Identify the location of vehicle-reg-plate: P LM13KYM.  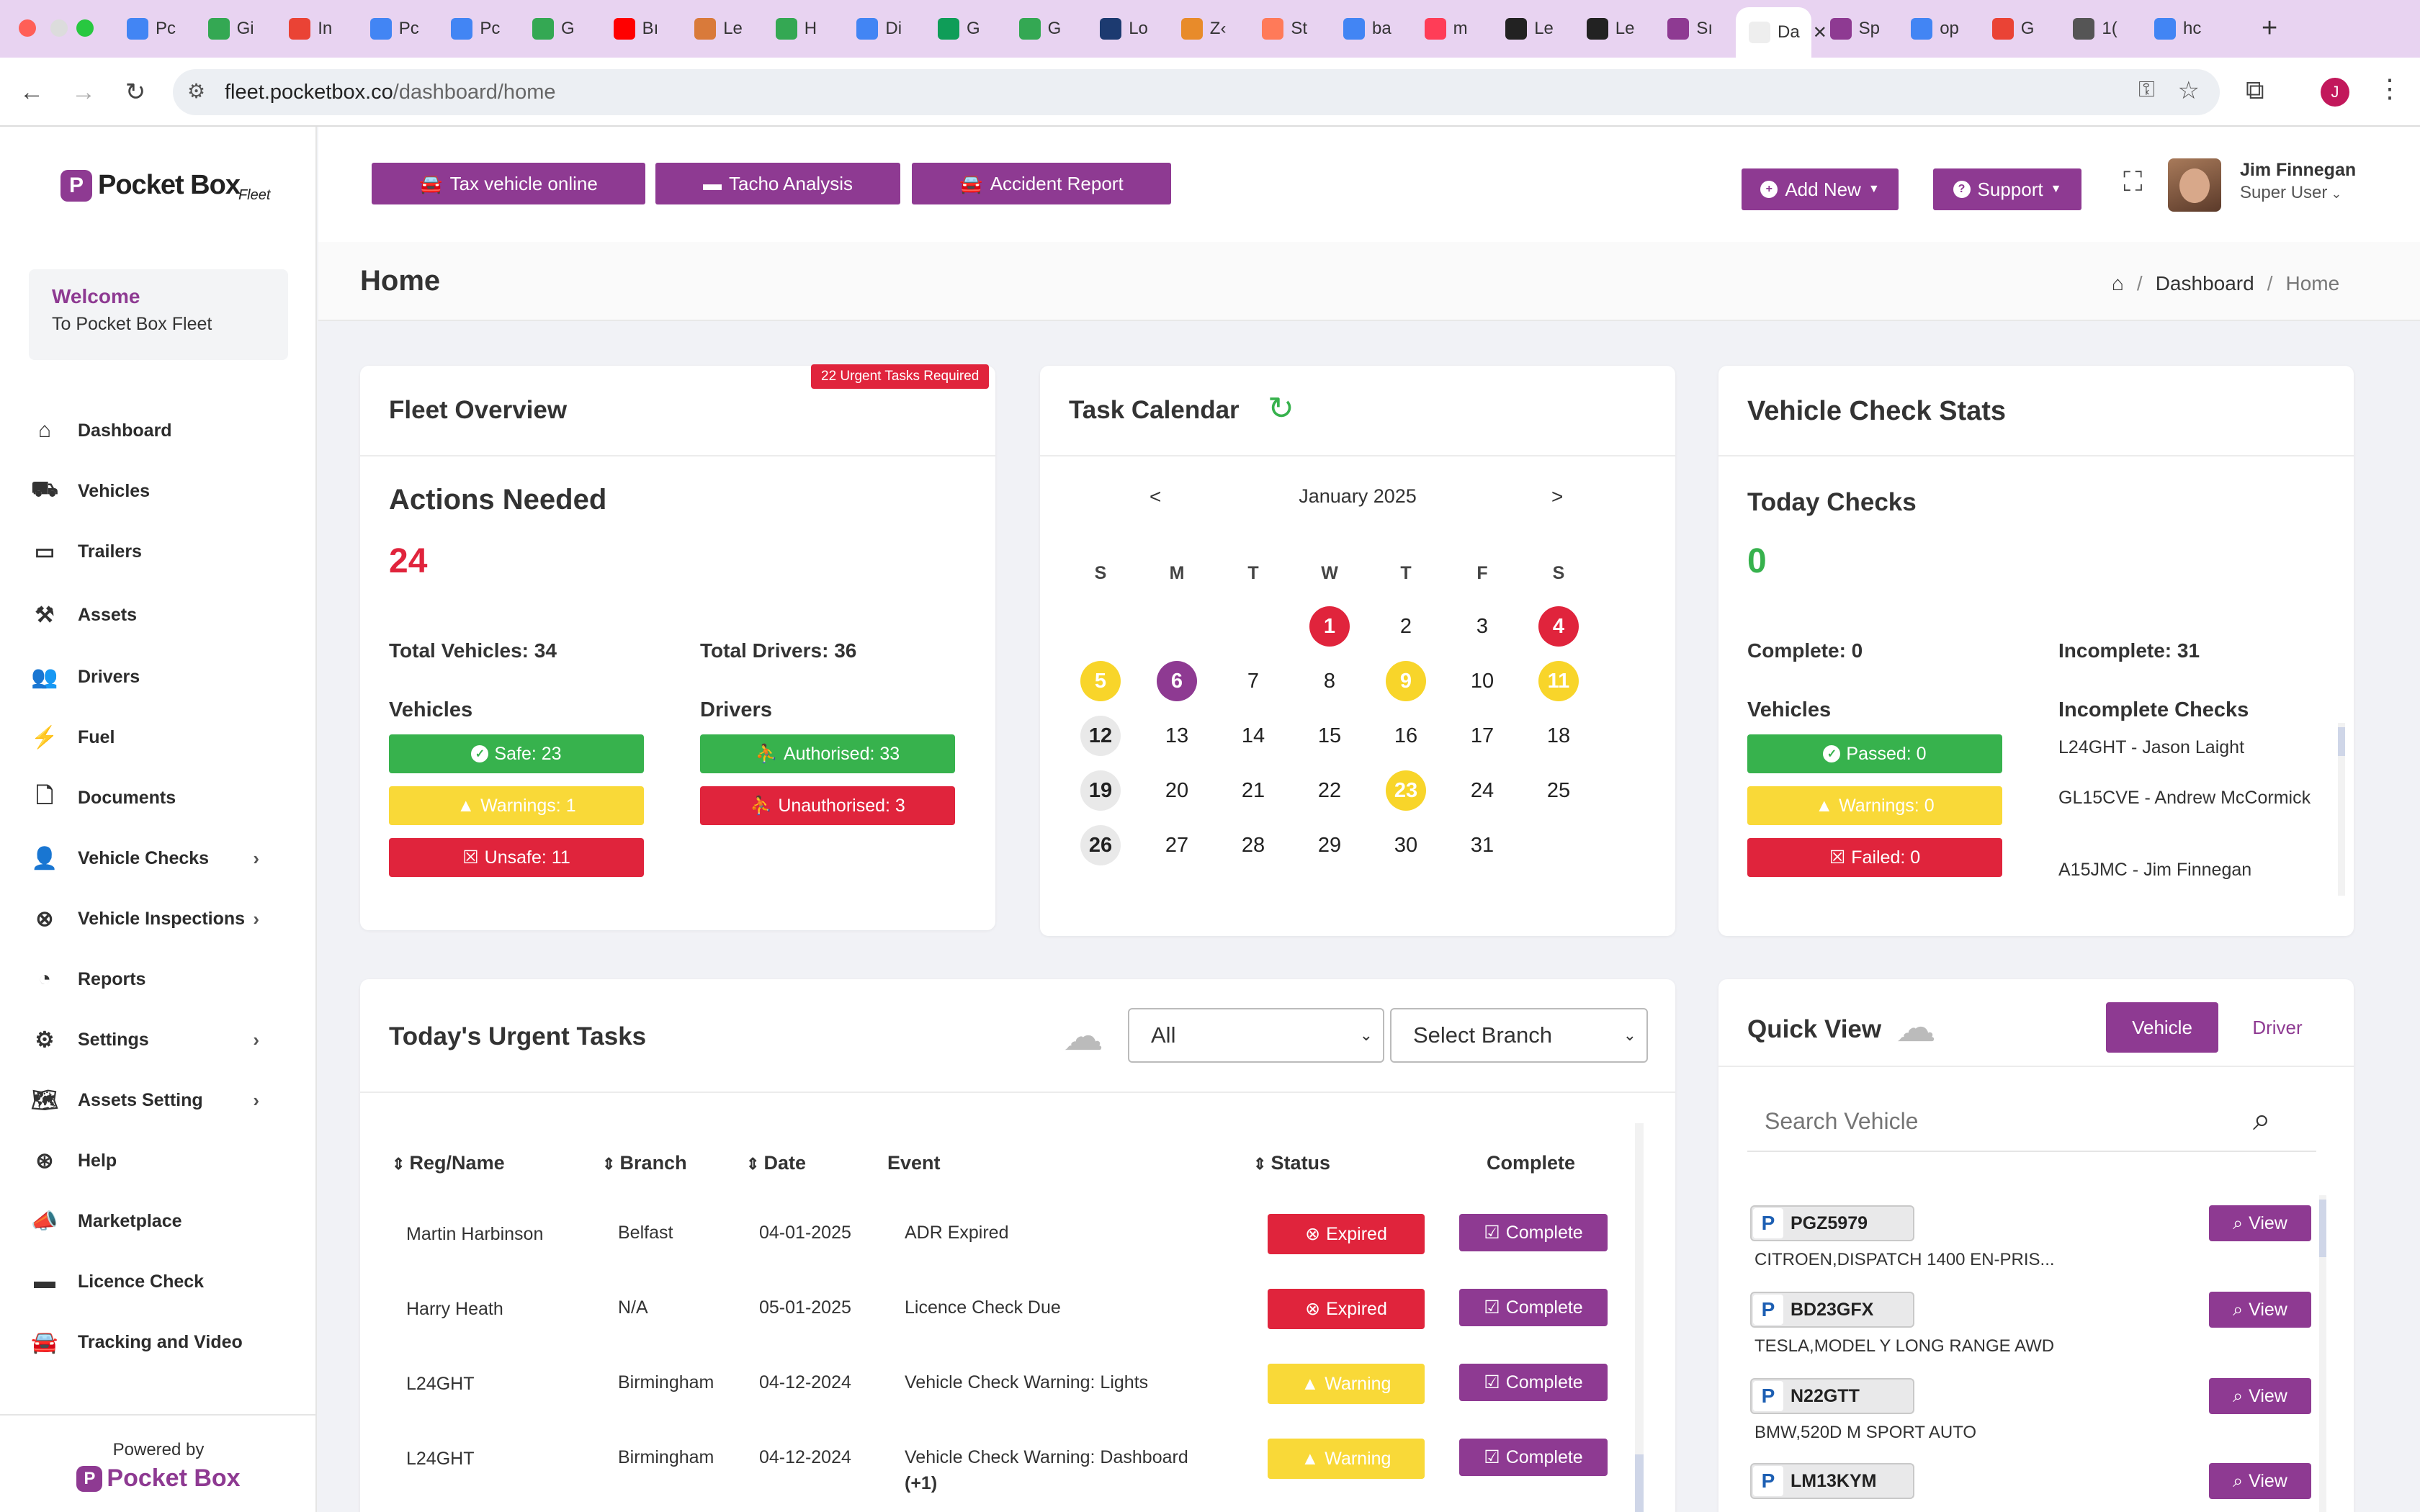
(1832, 1481).